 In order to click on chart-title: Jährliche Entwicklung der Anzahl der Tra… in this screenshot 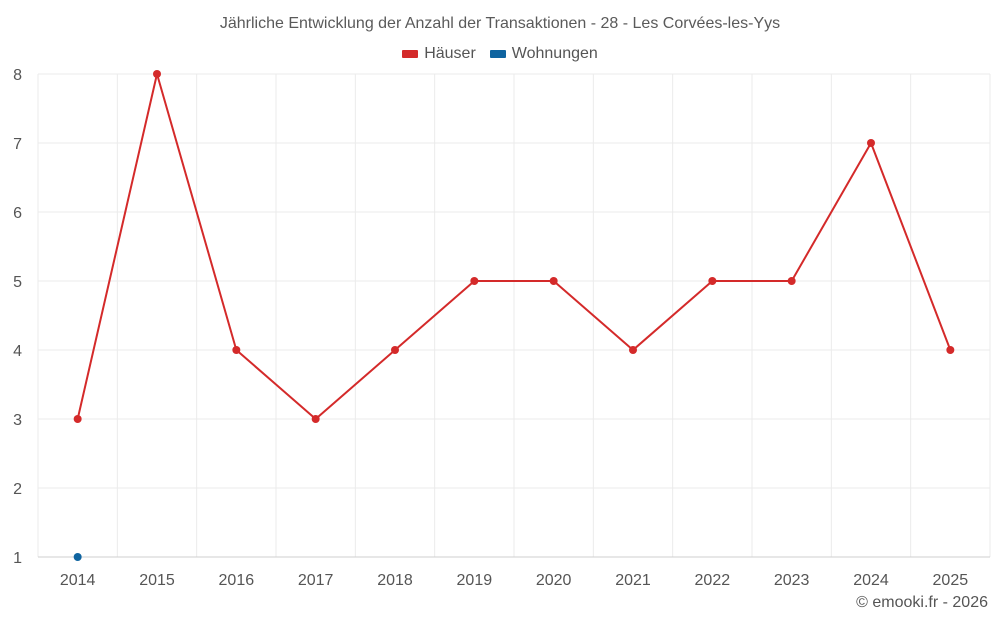, I will do `click(500, 23)`.